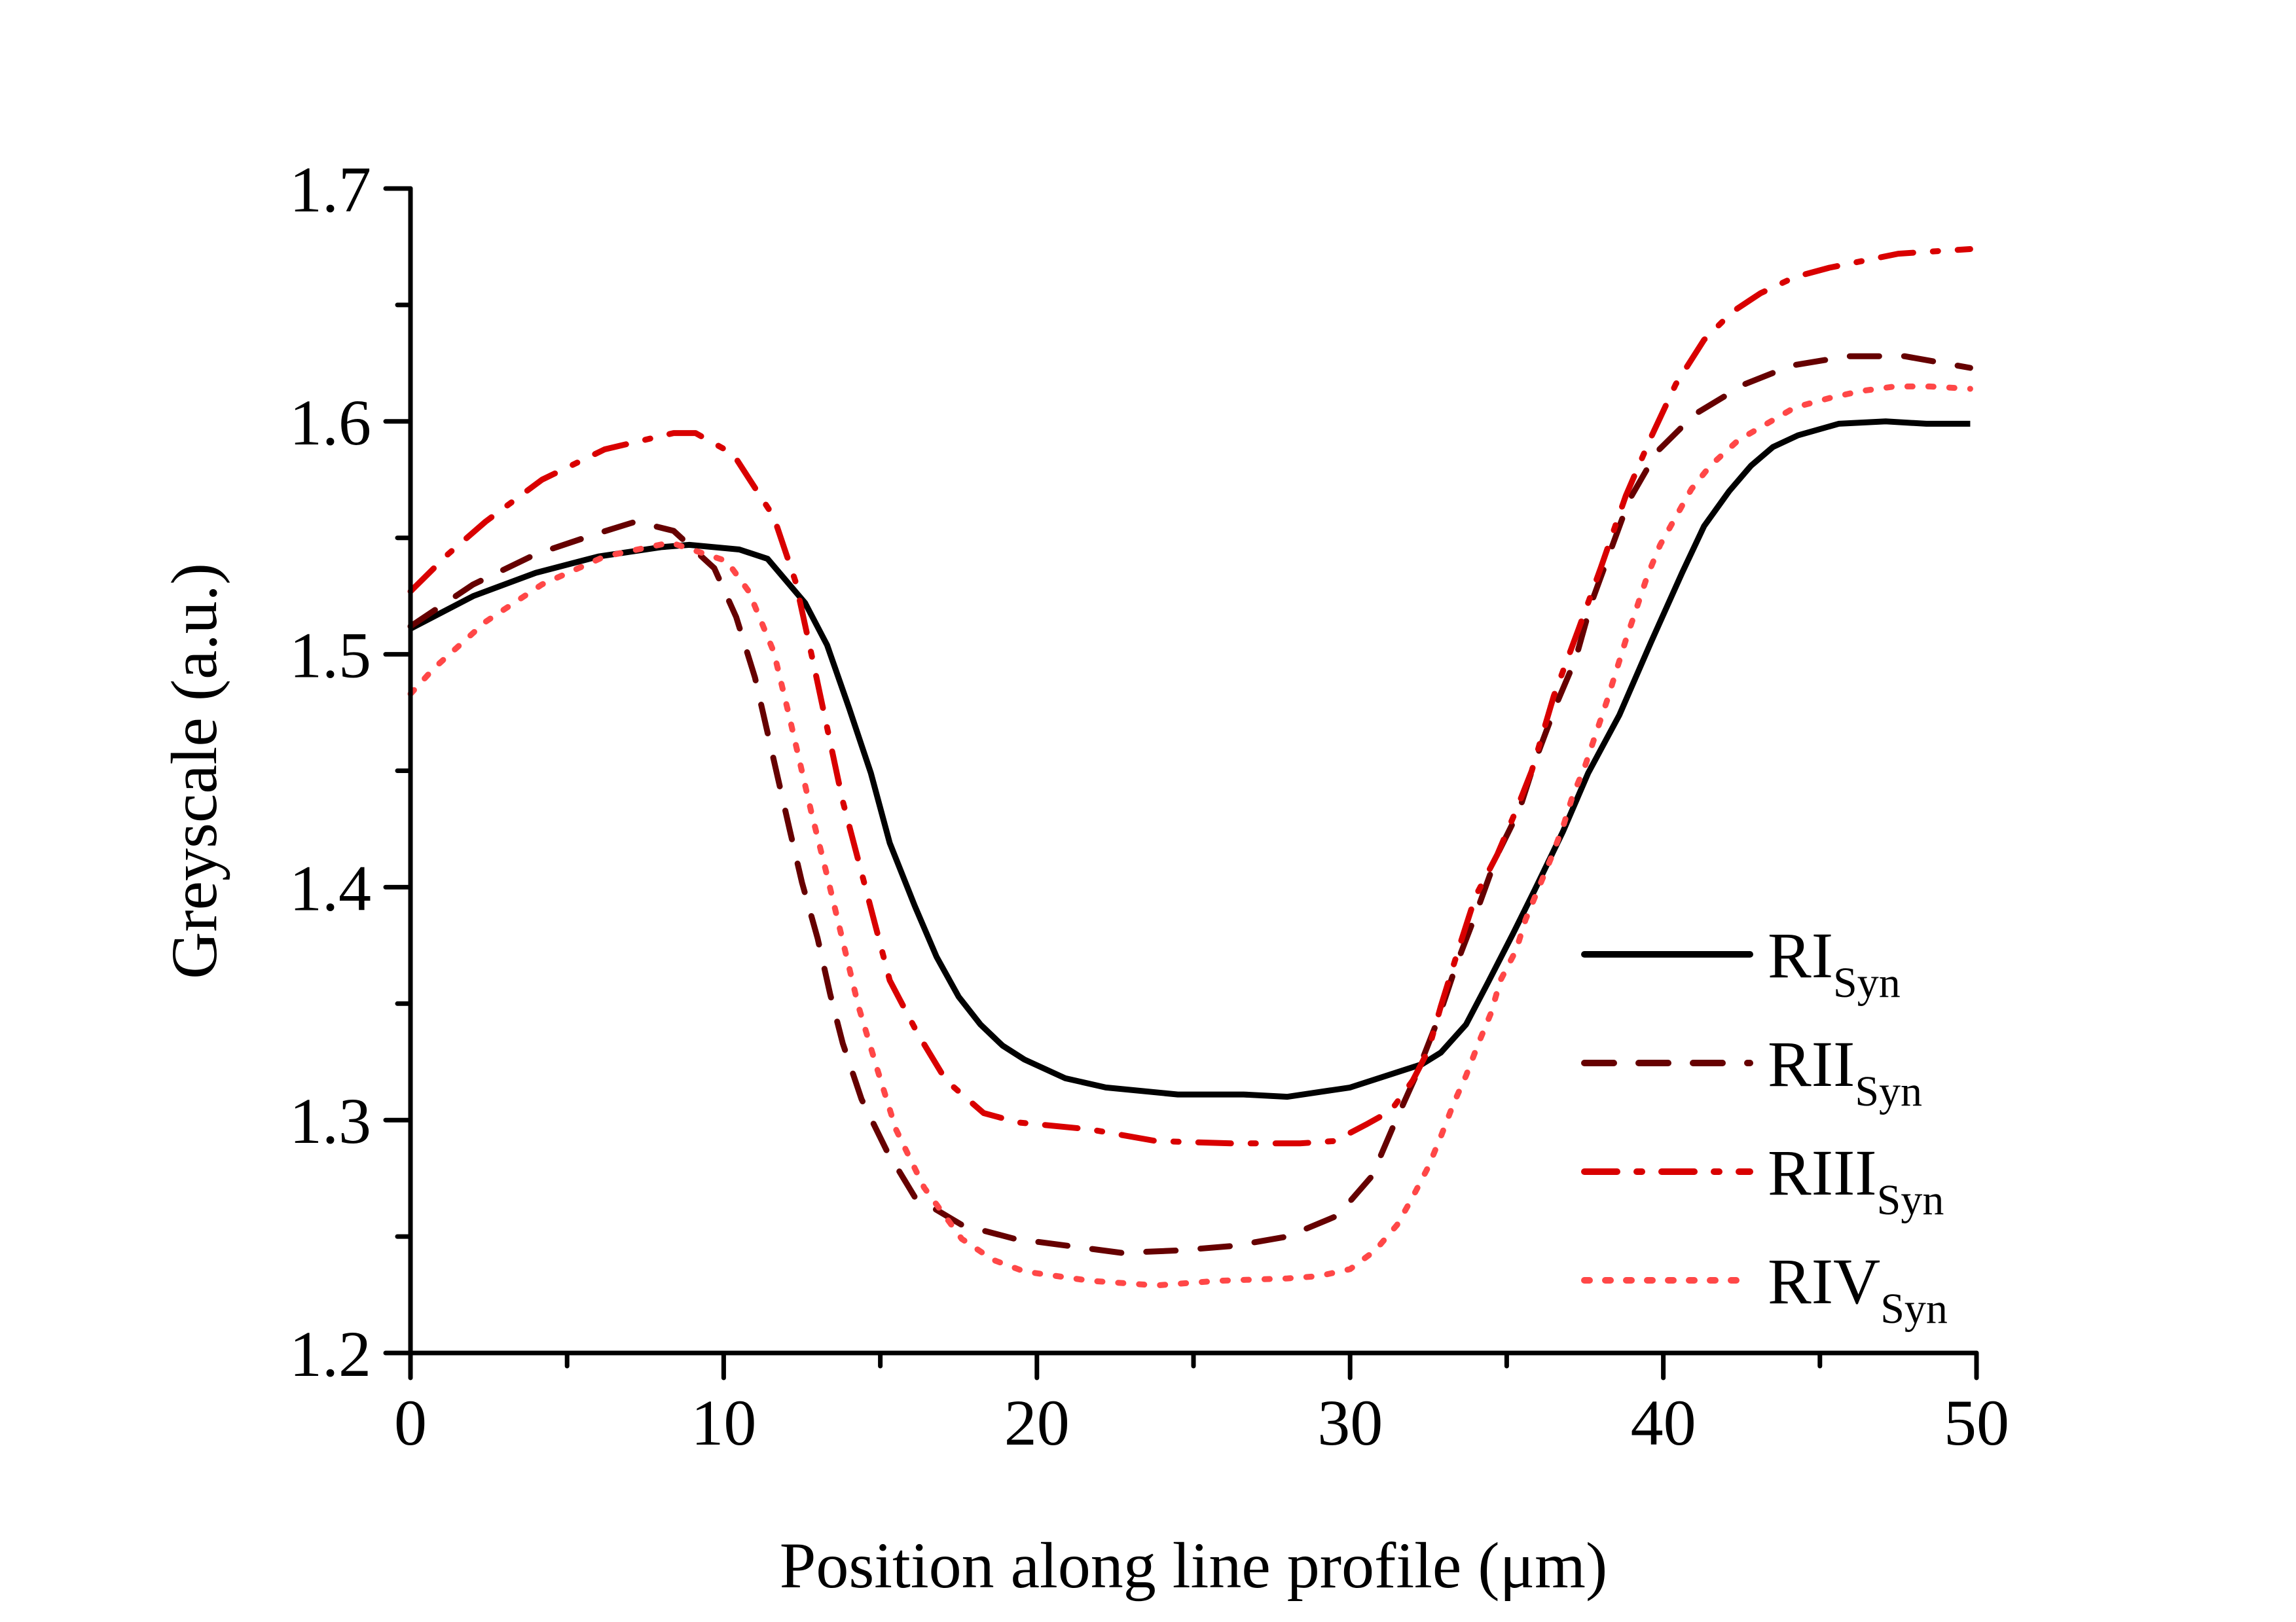 The width and height of the screenshot is (2296, 1622). What do you see at coordinates (1762, 1180) in the screenshot?
I see `legend-item: RIIISyn` at bounding box center [1762, 1180].